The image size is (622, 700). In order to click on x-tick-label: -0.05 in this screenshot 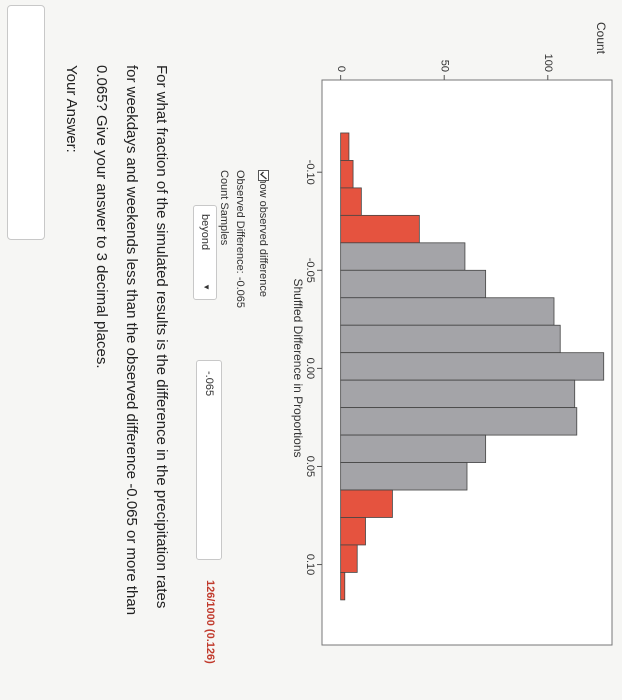, I will do `click(310, 270)`.